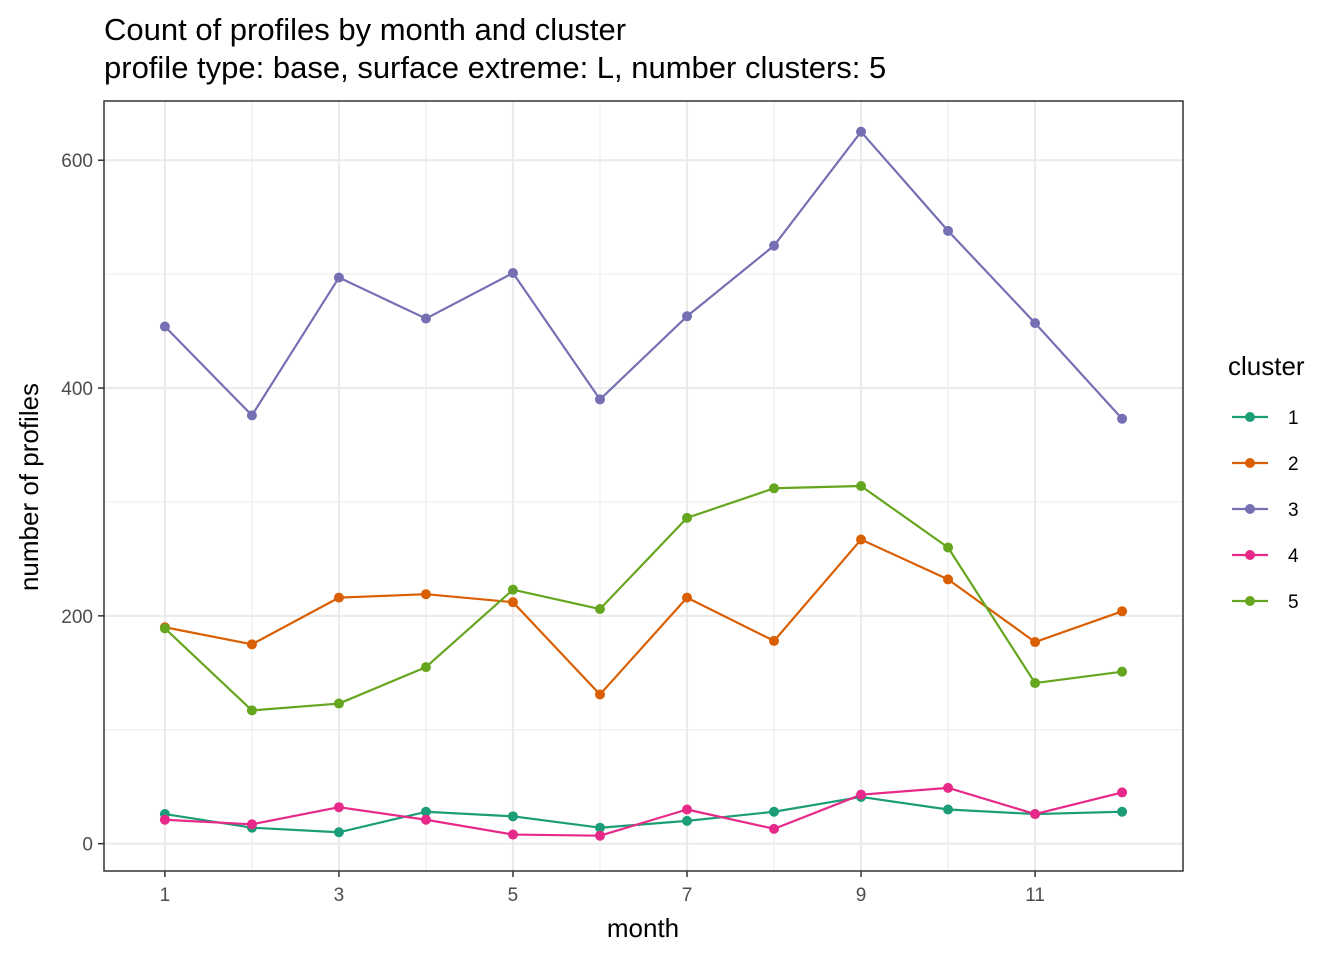 The width and height of the screenshot is (1344, 960). What do you see at coordinates (29, 487) in the screenshot?
I see `y-axis-title: number of profiles` at bounding box center [29, 487].